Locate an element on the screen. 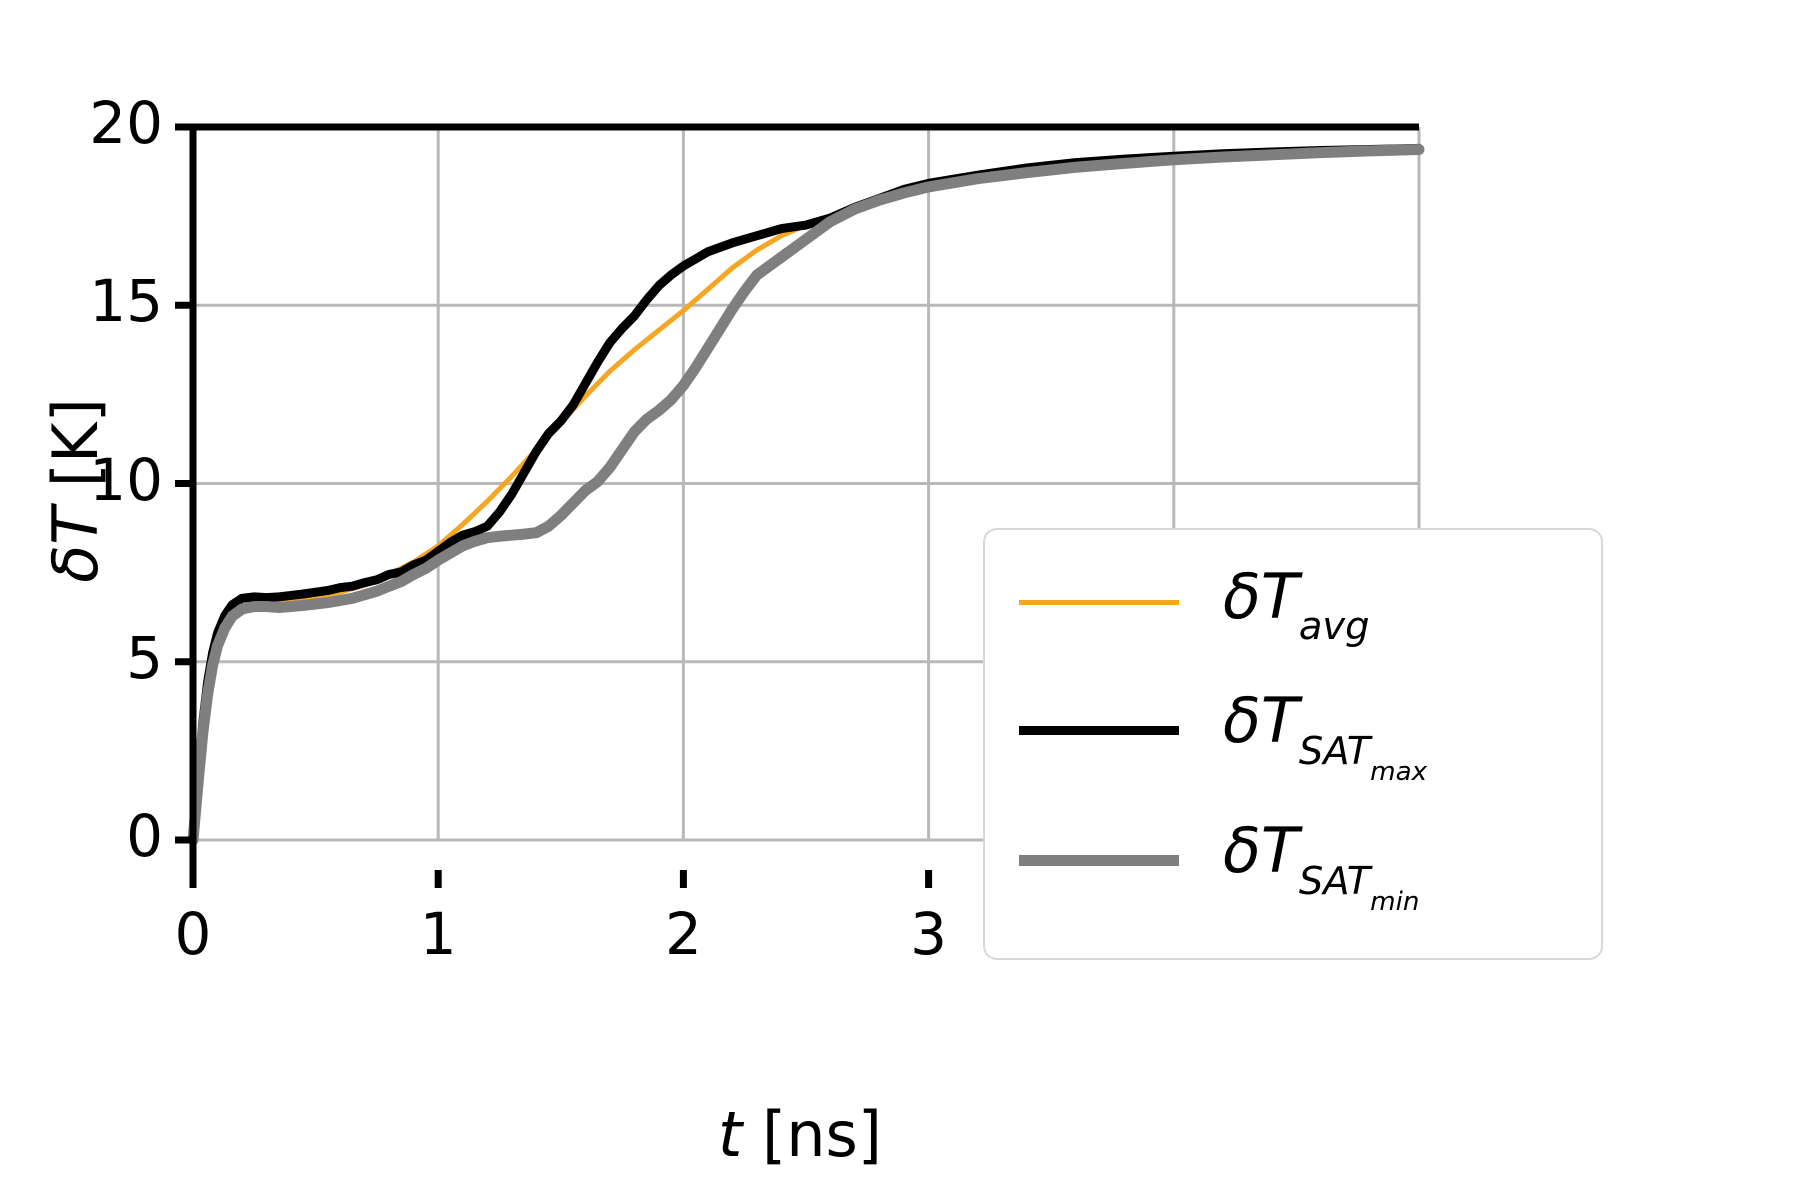  y-tick-label: 10 is located at coordinates (126, 479).